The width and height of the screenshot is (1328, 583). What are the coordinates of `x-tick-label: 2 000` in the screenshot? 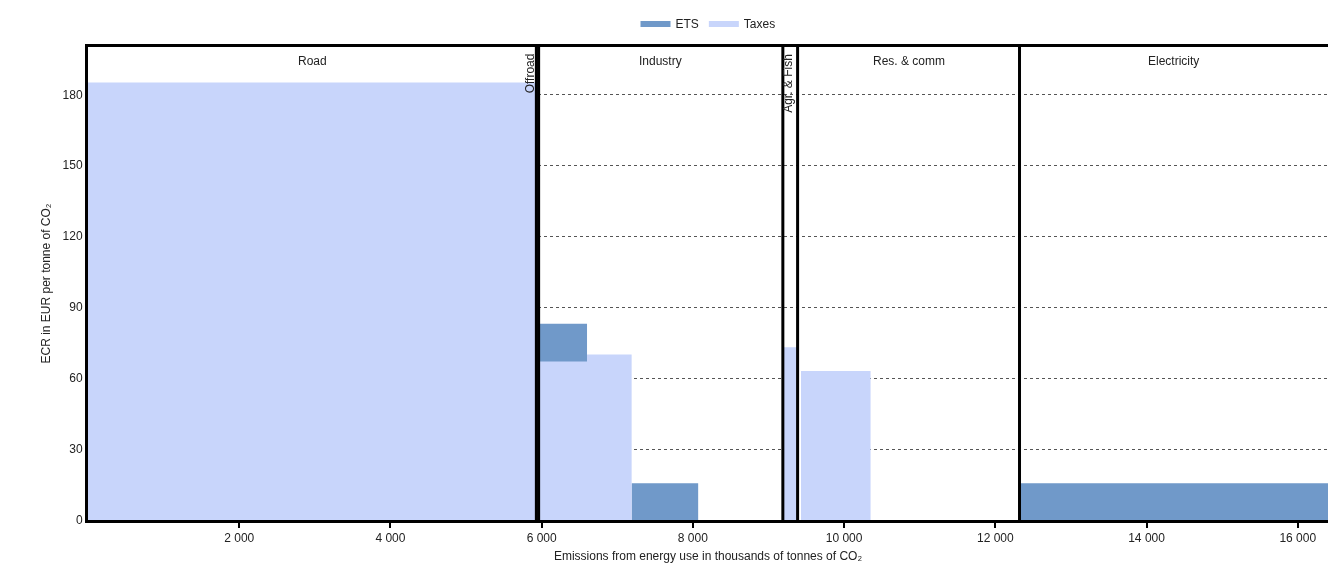 It's located at (239, 538).